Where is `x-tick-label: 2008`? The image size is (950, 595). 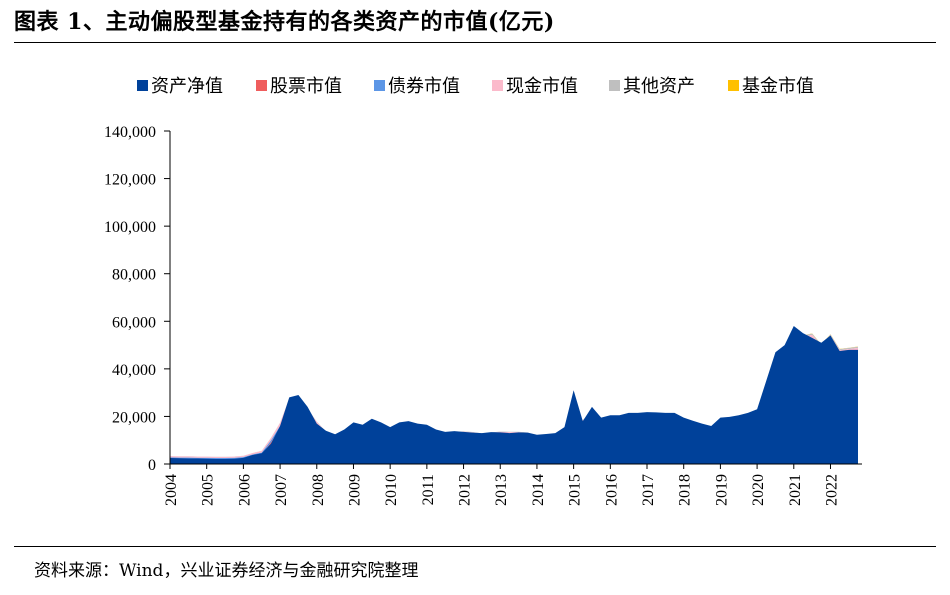 x-tick-label: 2008 is located at coordinates (318, 490).